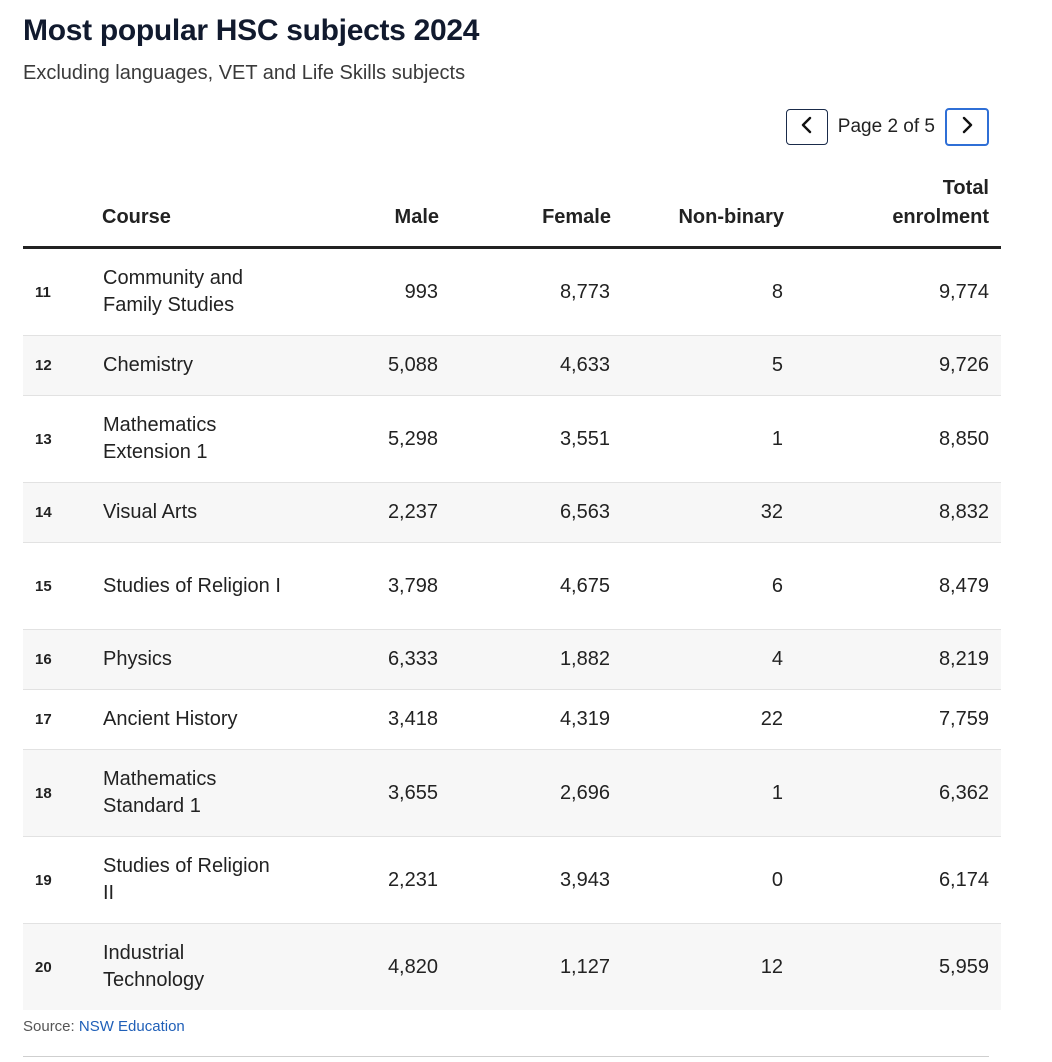  I want to click on source-prefix: Source:, so click(49, 1026).